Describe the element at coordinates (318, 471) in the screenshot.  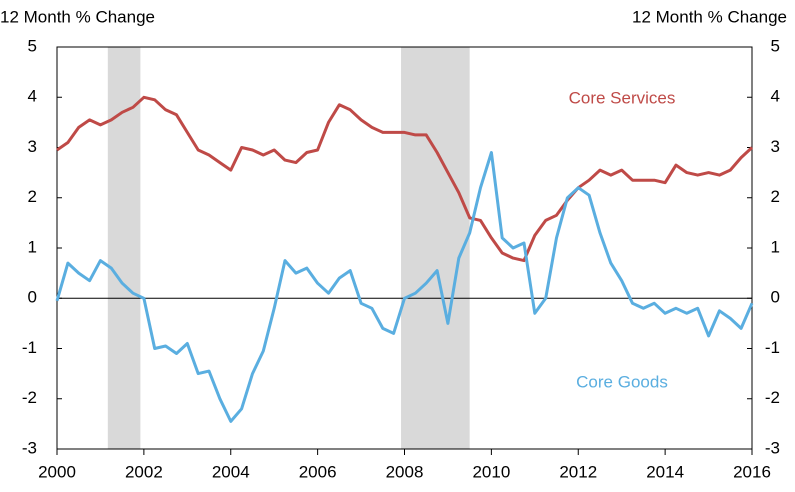
I see `x-tick-label: 2006` at that location.